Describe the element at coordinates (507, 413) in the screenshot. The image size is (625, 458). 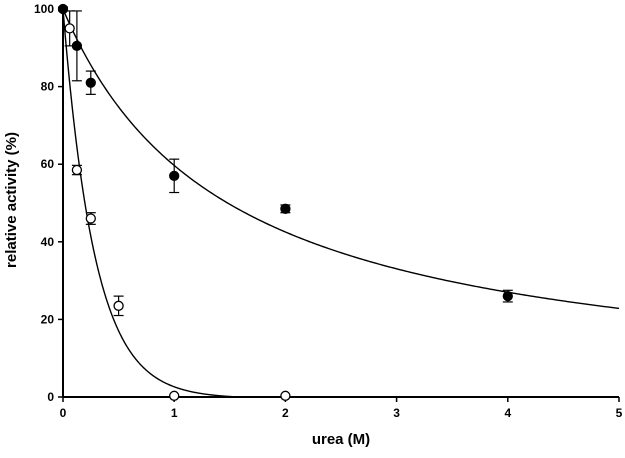
I see `x-tick-label: 4` at that location.